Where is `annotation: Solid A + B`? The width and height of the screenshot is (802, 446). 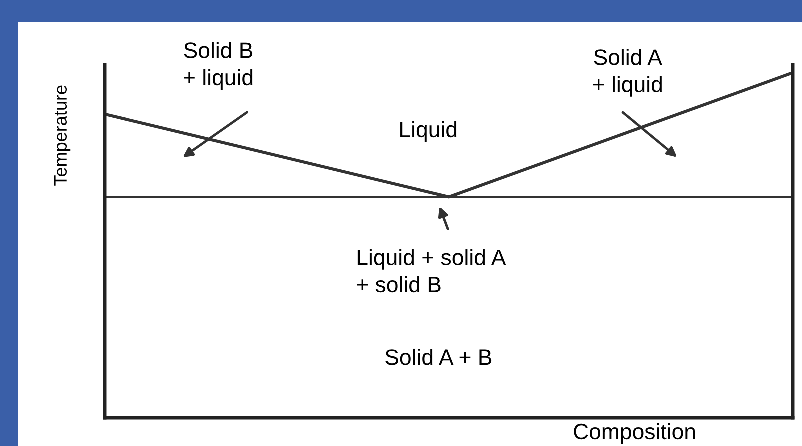
annotation: Solid A + B is located at coordinates (439, 357).